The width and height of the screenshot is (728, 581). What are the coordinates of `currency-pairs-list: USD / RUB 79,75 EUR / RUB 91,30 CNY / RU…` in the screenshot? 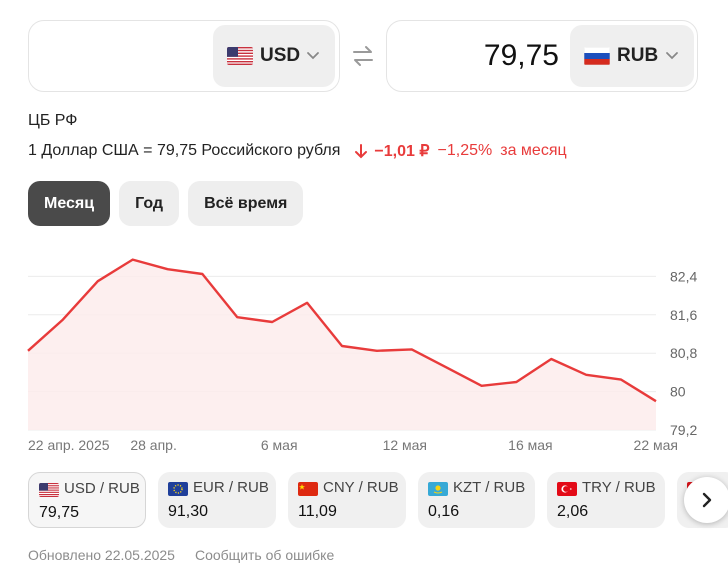 It's located at (378, 500).